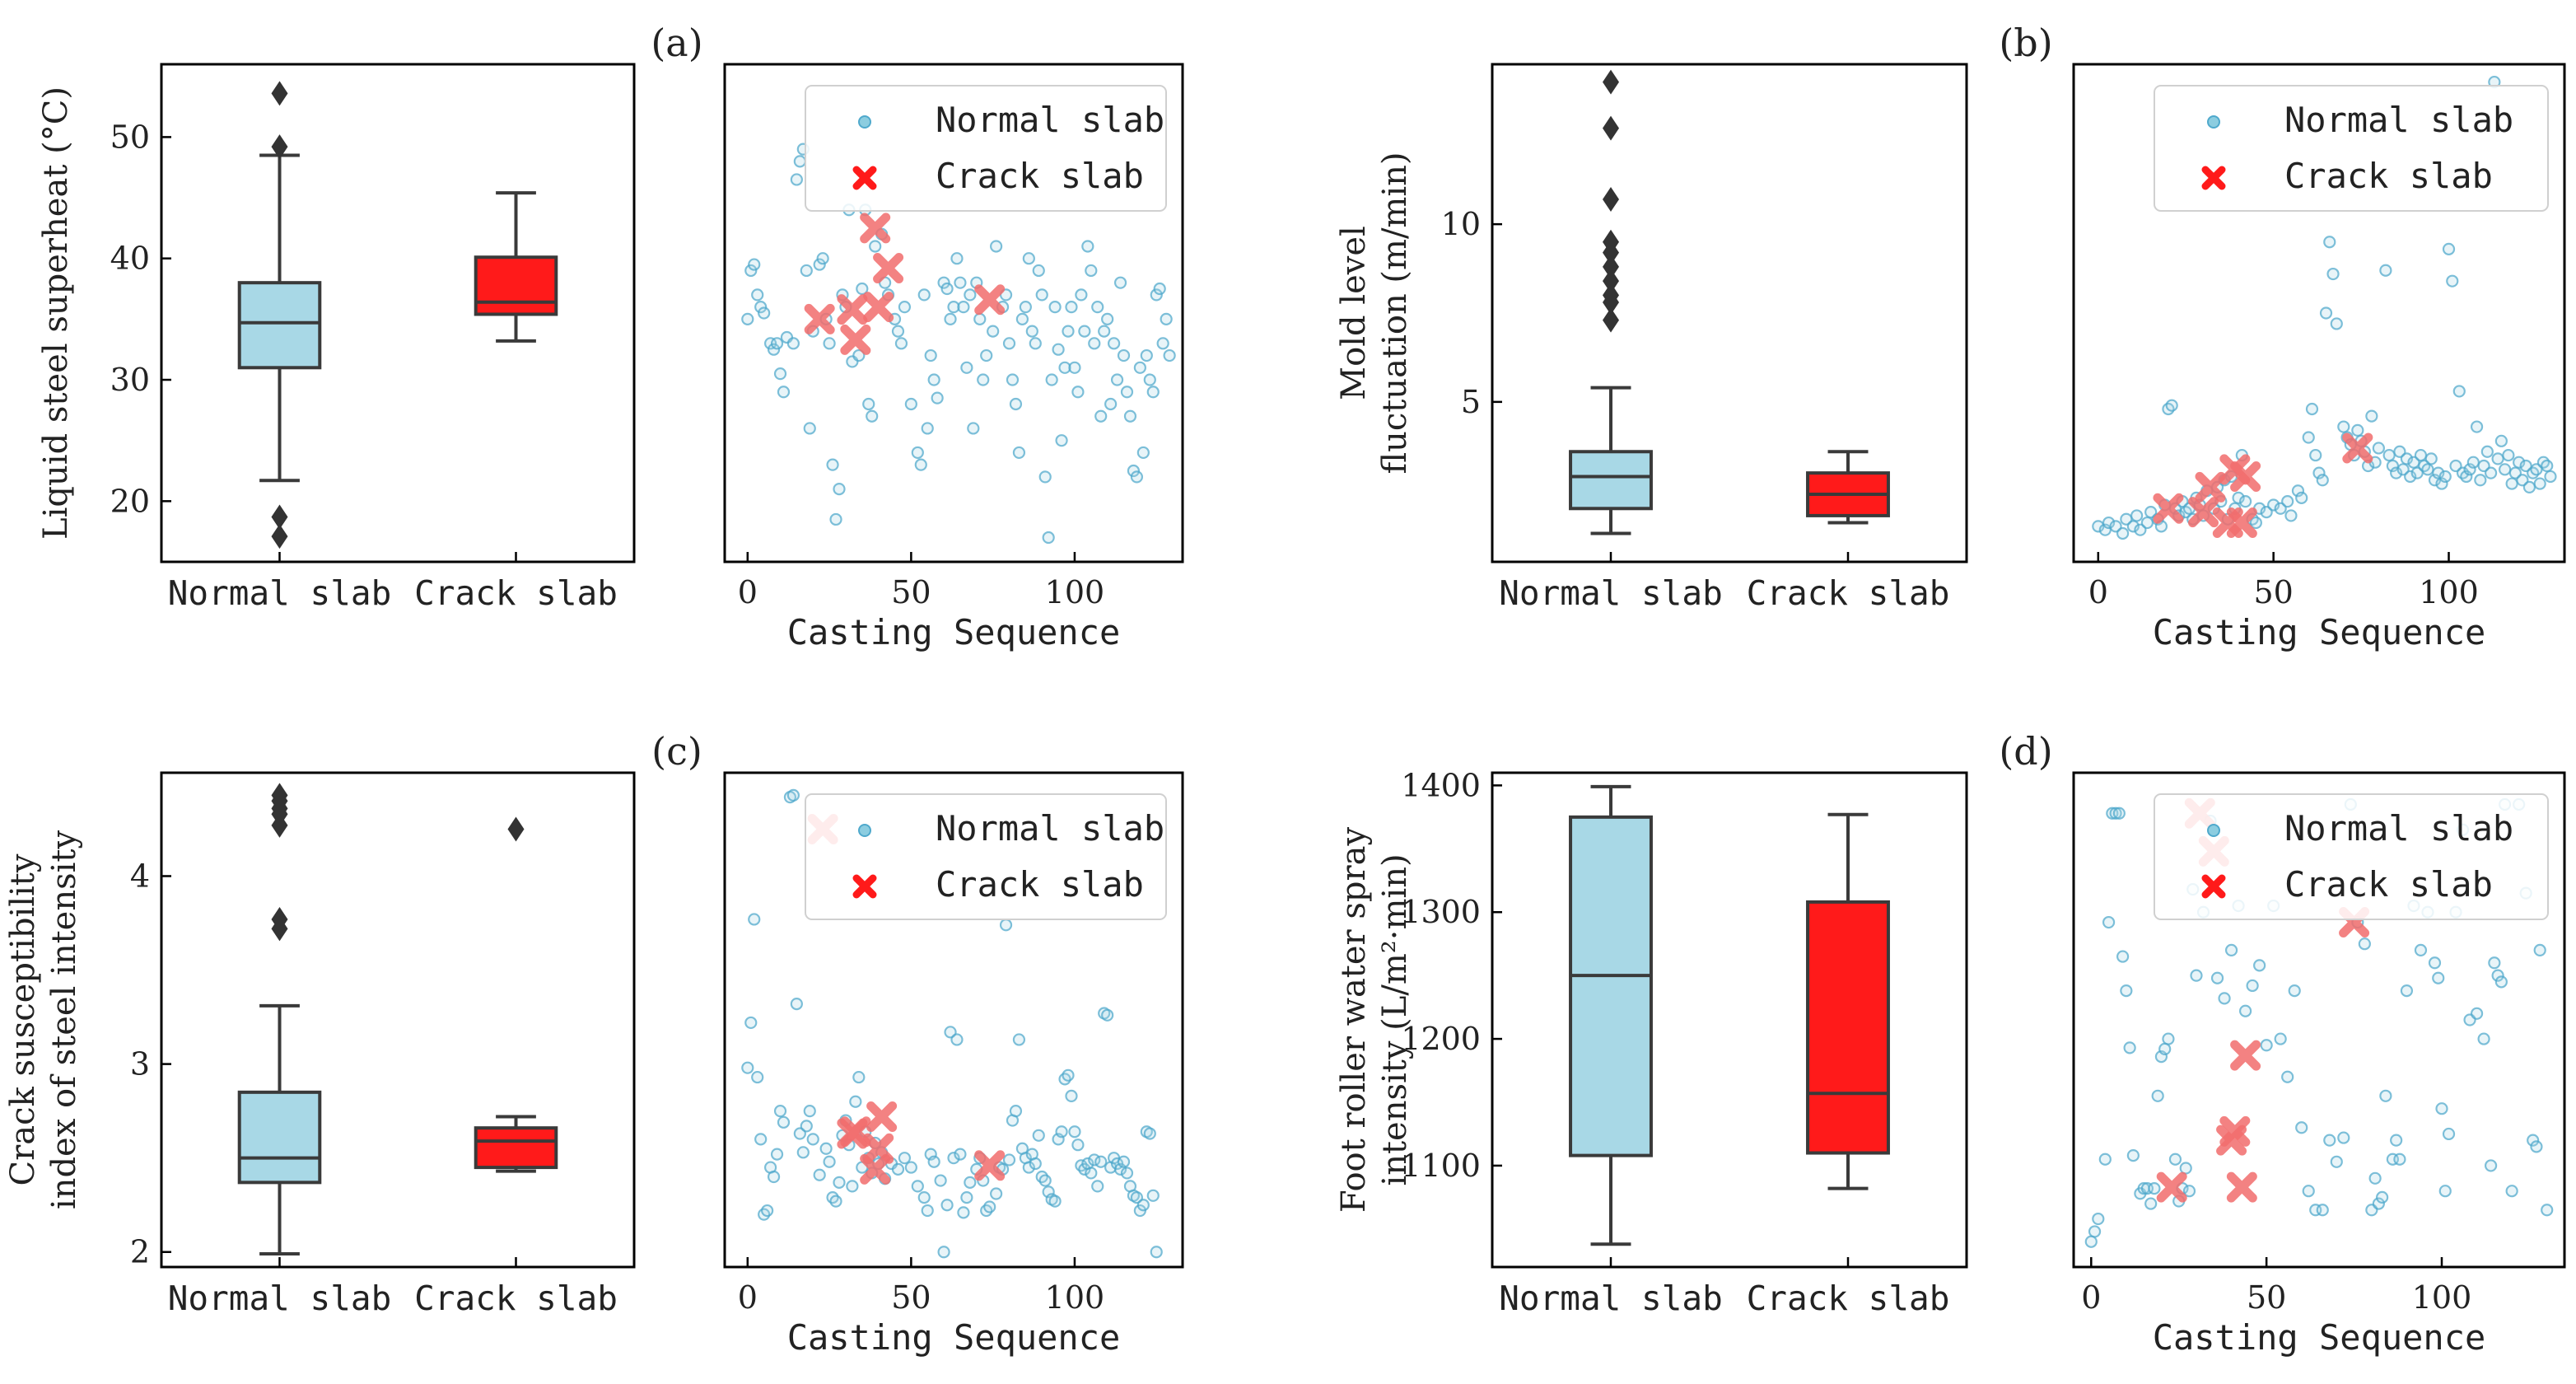  I want to click on x-tick-label: 50, so click(911, 1297).